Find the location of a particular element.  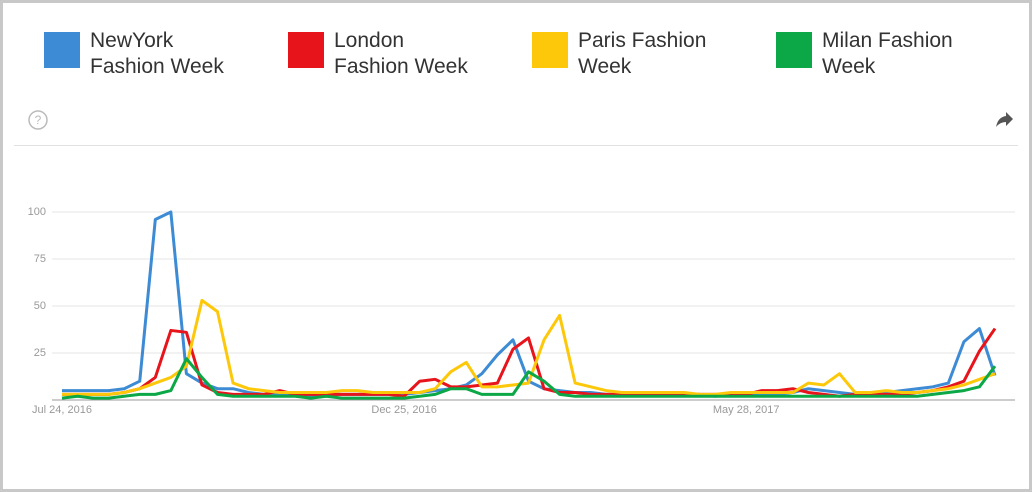

legend-item: Paris Fashion Week is located at coordinates (630, 54).